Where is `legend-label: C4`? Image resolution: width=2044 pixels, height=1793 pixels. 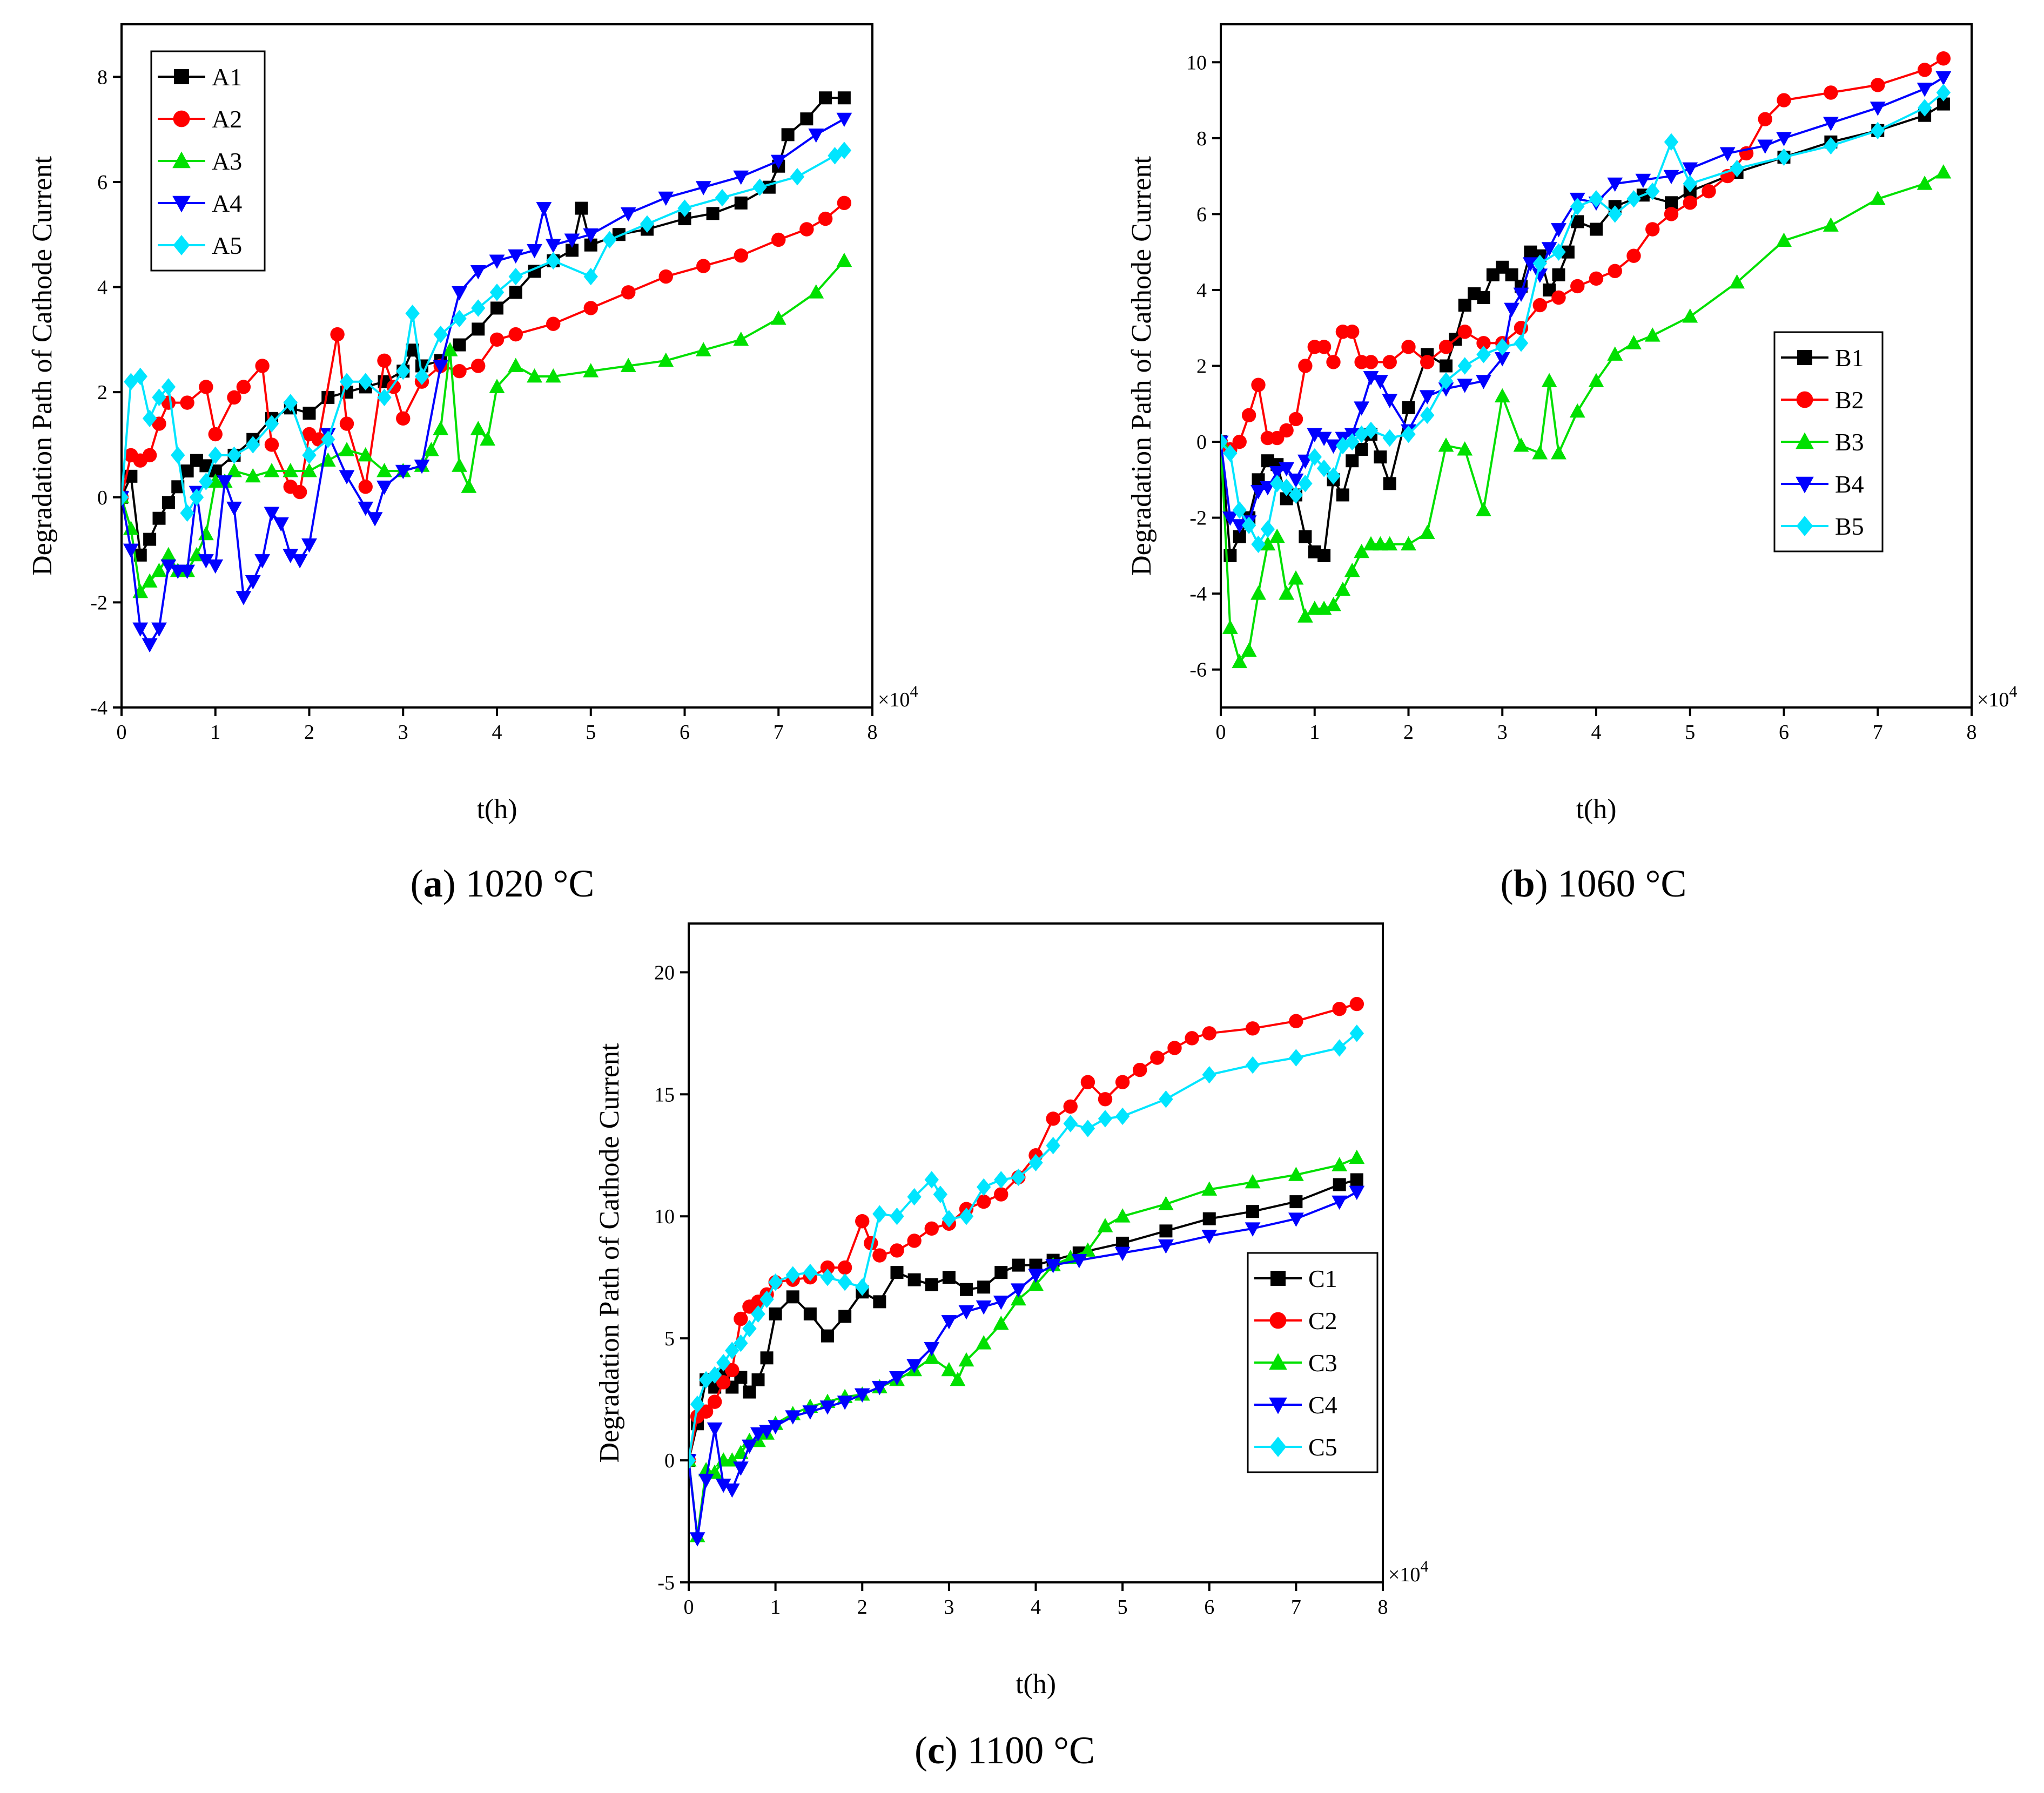 legend-label: C4 is located at coordinates (1322, 1405).